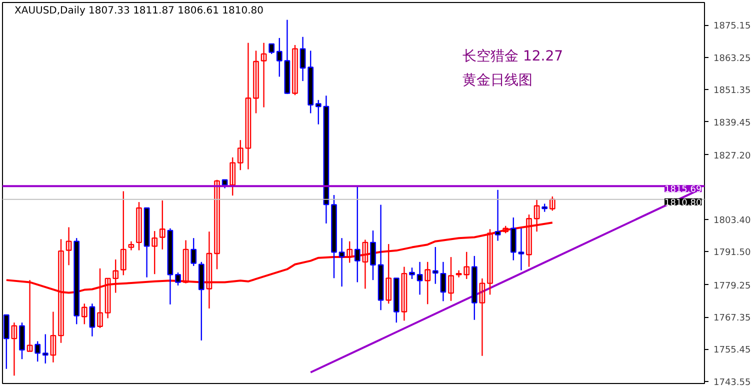 This screenshot has height=391, width=753. What do you see at coordinates (497, 80) in the screenshot?
I see `annotation: 黄金日线图` at bounding box center [497, 80].